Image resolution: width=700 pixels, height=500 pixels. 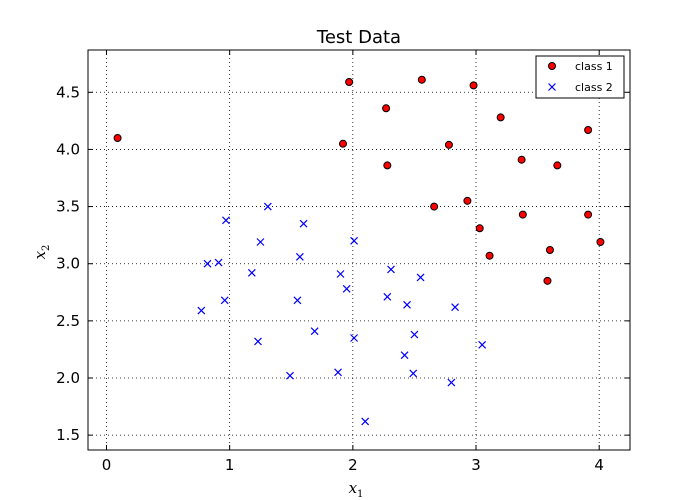 What do you see at coordinates (360, 494) in the screenshot?
I see `x-axis-label-subscript: 1` at bounding box center [360, 494].